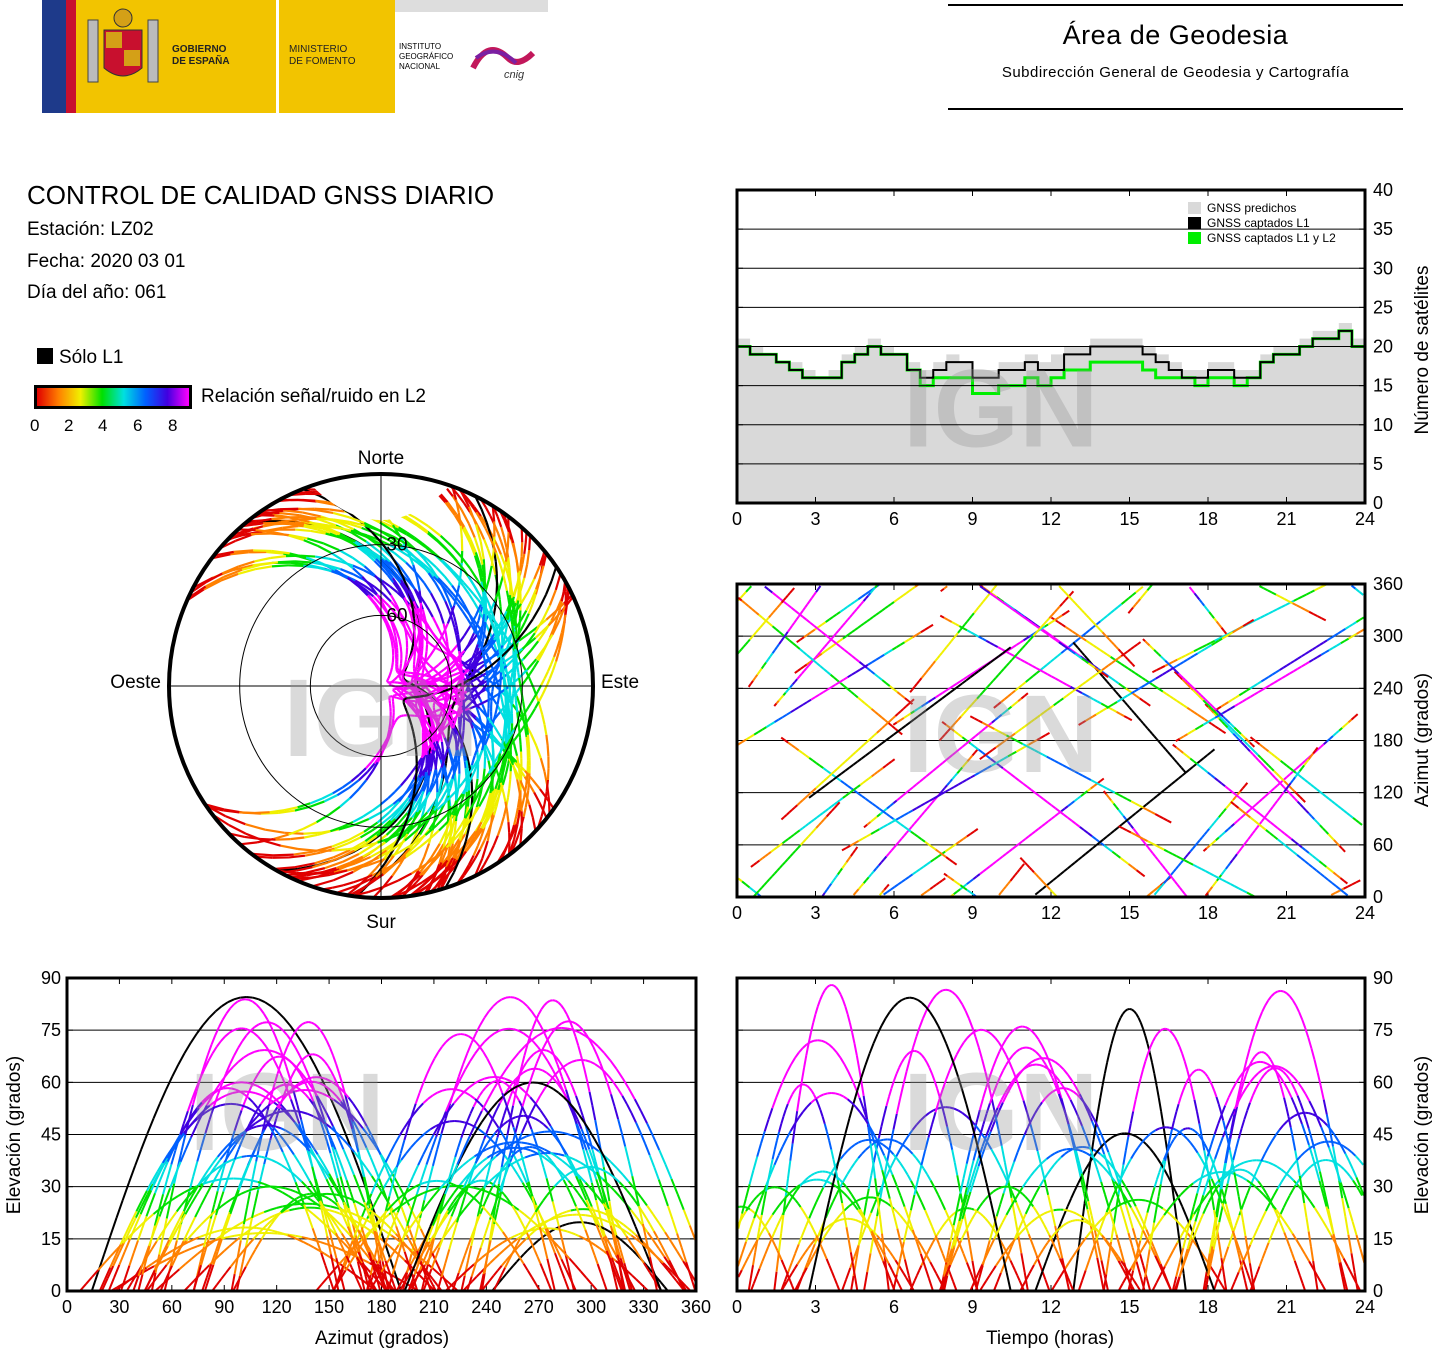 The height and width of the screenshot is (1350, 1445). Describe the element at coordinates (737, 519) in the screenshot. I see `x-tick-label: 0` at that location.